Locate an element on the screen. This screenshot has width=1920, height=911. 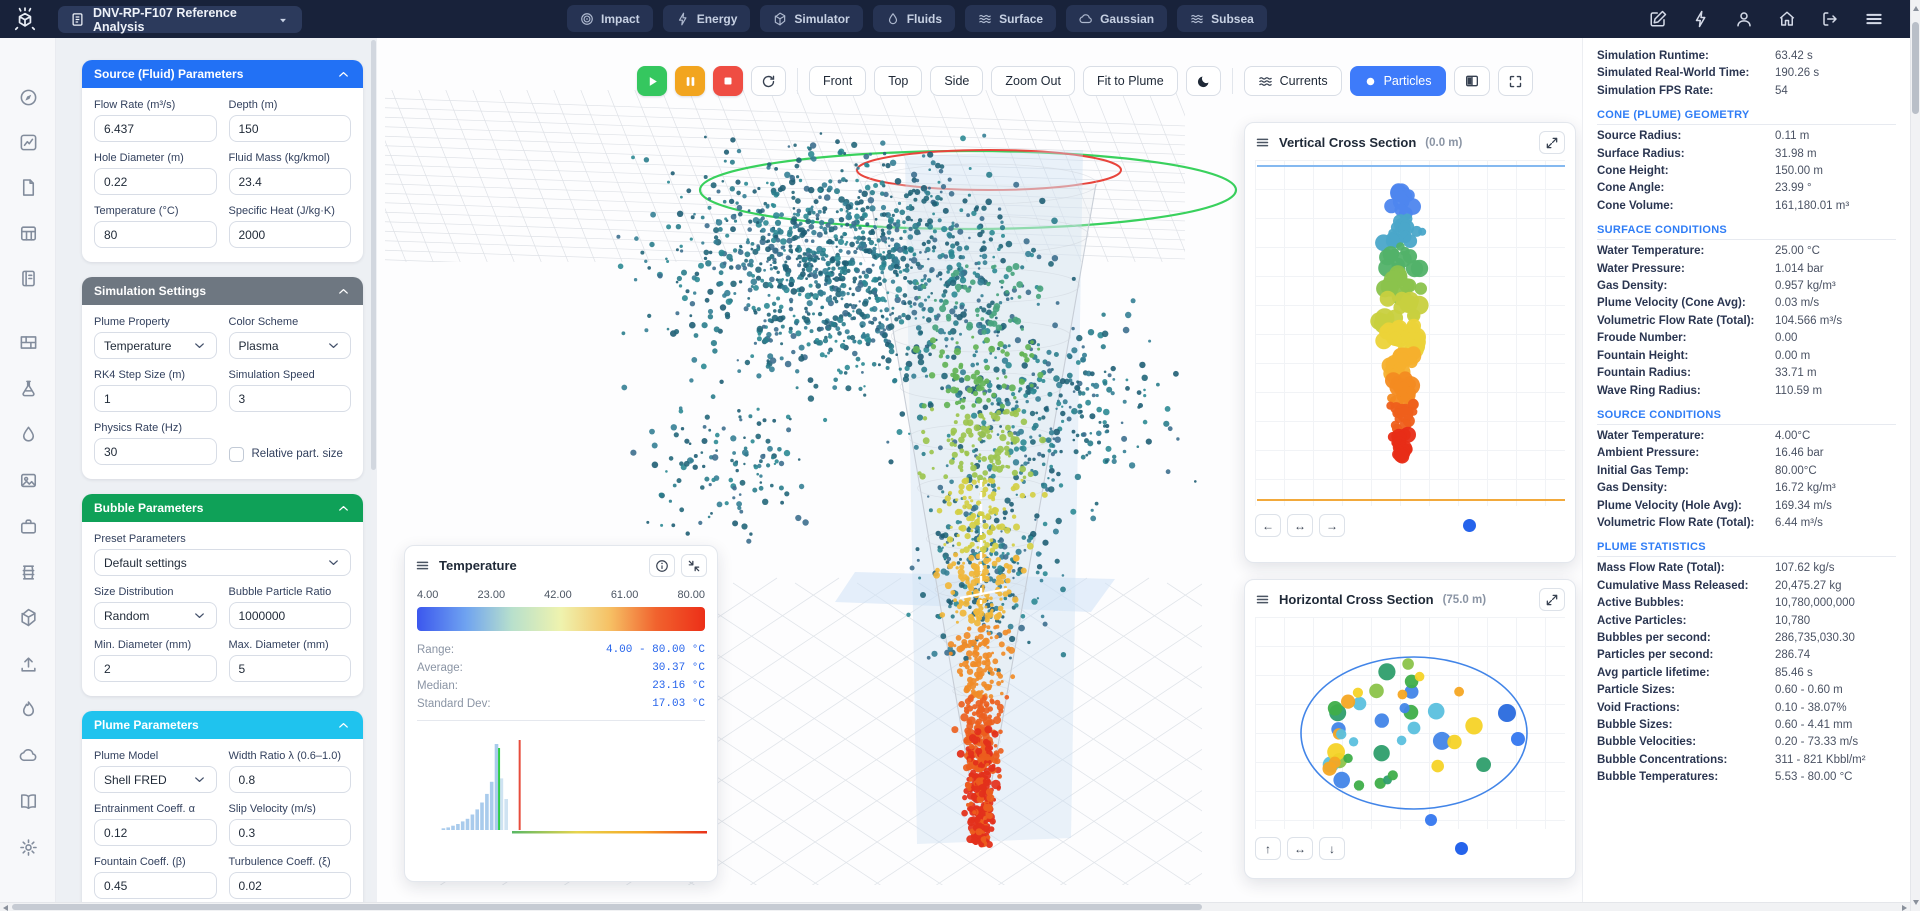
nav-surface: Surface is located at coordinates (1011, 18).